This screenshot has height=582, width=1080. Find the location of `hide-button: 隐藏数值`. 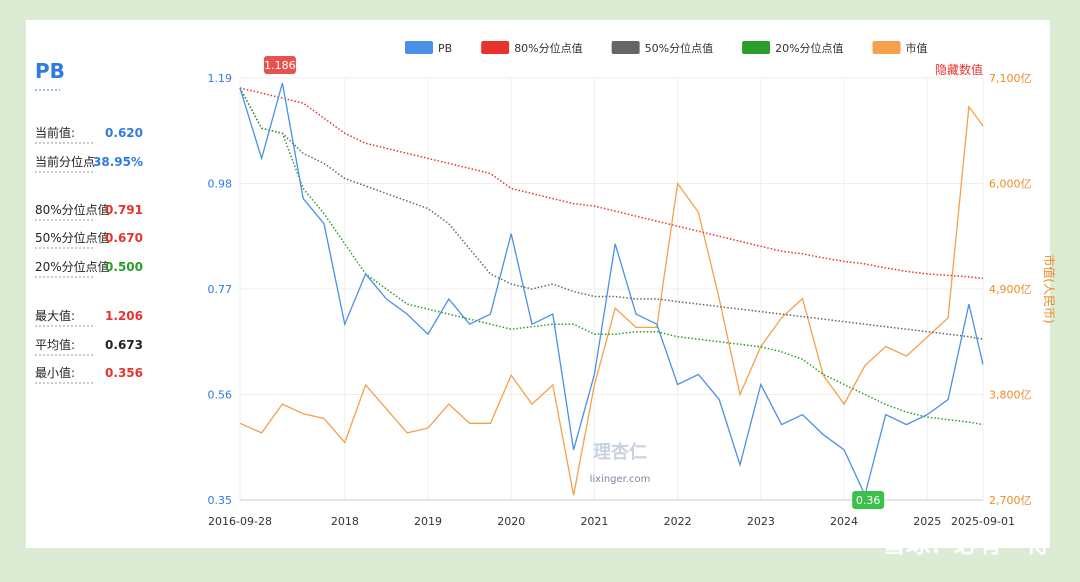

hide-button: 隐藏数值 is located at coordinates (959, 69).